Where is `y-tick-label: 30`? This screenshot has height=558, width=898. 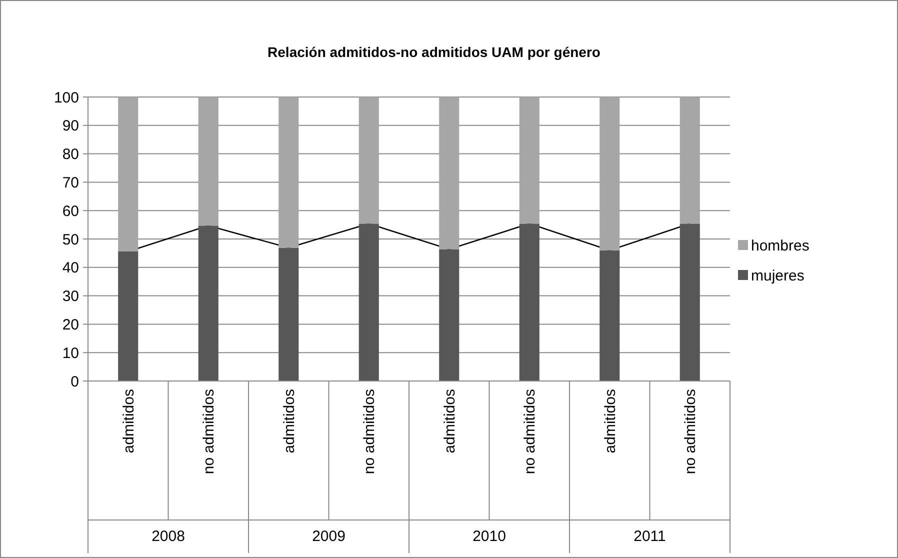 y-tick-label: 30 is located at coordinates (70, 297).